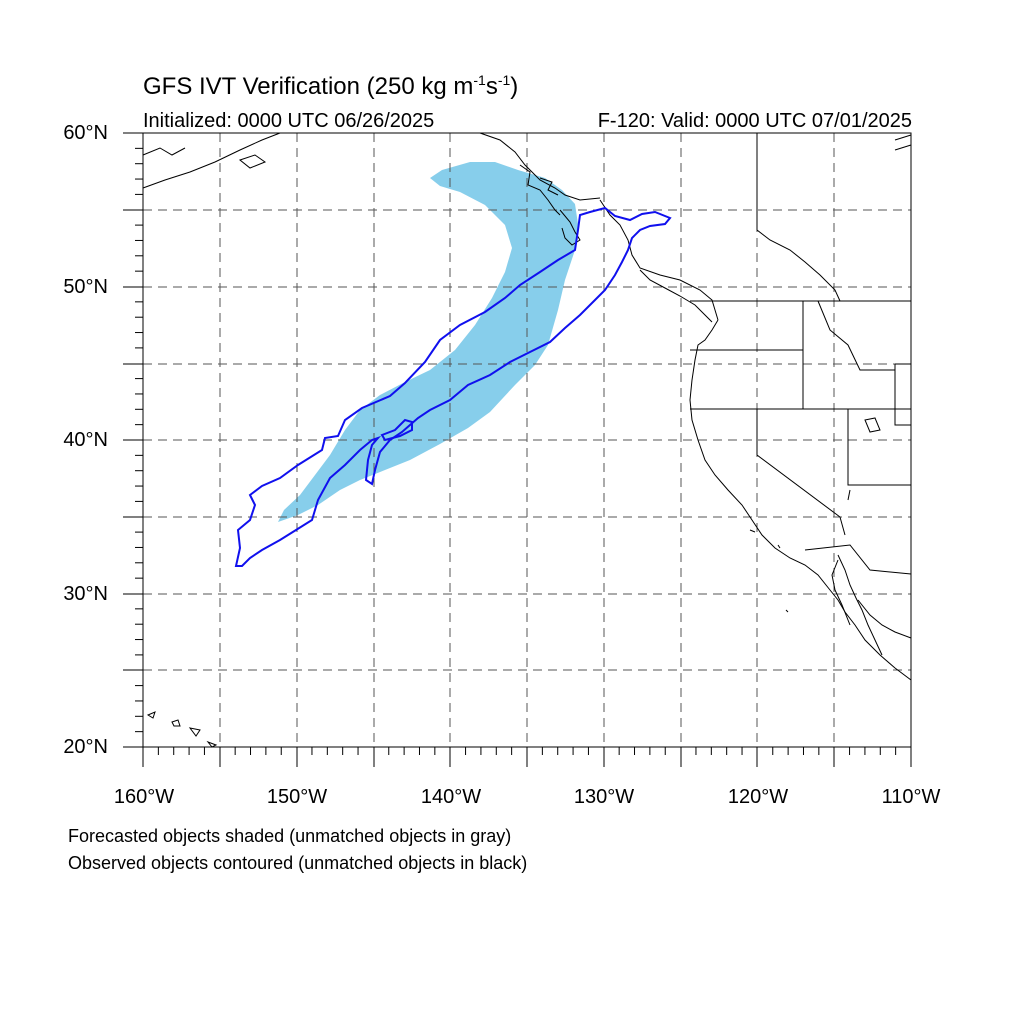 The height and width of the screenshot is (1024, 1024). What do you see at coordinates (144, 797) in the screenshot?
I see `lon-label-160w: 160°W` at bounding box center [144, 797].